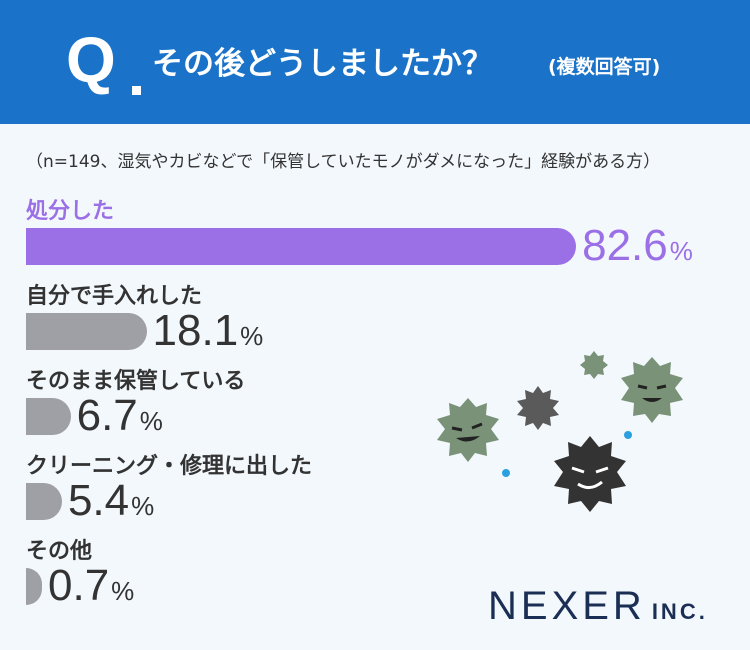  What do you see at coordinates (322, 64) in the screenshot?
I see `question-title: その後どうしましたか？` at bounding box center [322, 64].